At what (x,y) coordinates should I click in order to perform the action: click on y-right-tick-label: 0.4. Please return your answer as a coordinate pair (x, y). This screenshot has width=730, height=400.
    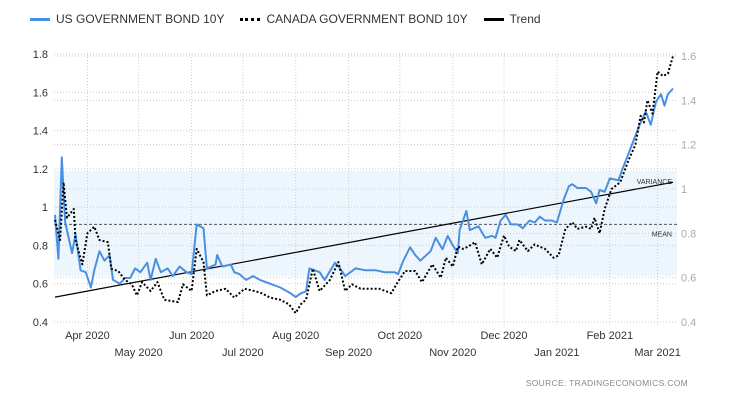
    Looking at the image, I should click on (688, 323).